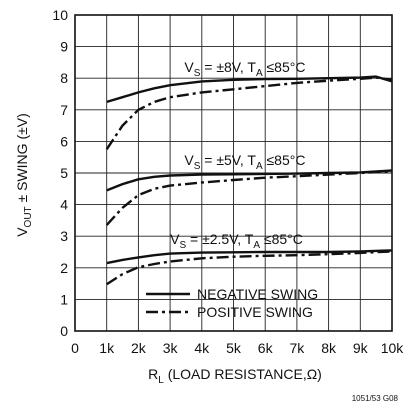  I want to click on series-line-neg8, so click(249, 89).